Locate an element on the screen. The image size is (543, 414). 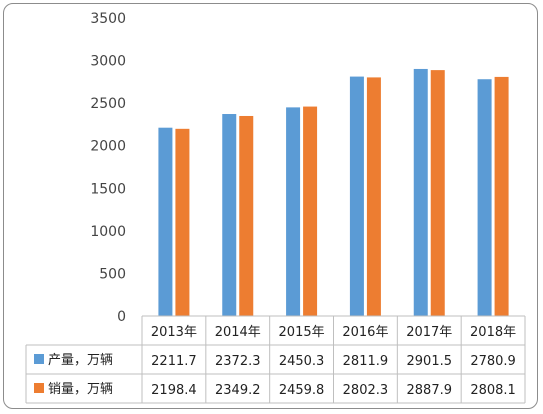
y-tick-label: 500 is located at coordinates (112, 274).